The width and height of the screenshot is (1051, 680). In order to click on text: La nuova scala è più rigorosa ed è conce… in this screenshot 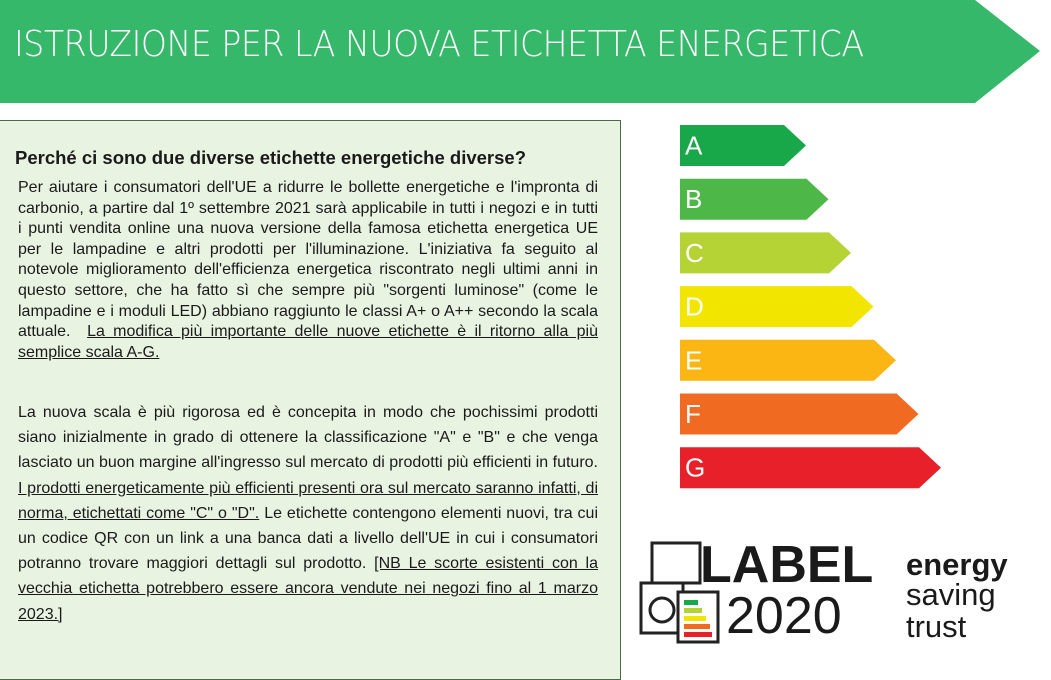, I will do `click(308, 438)`.